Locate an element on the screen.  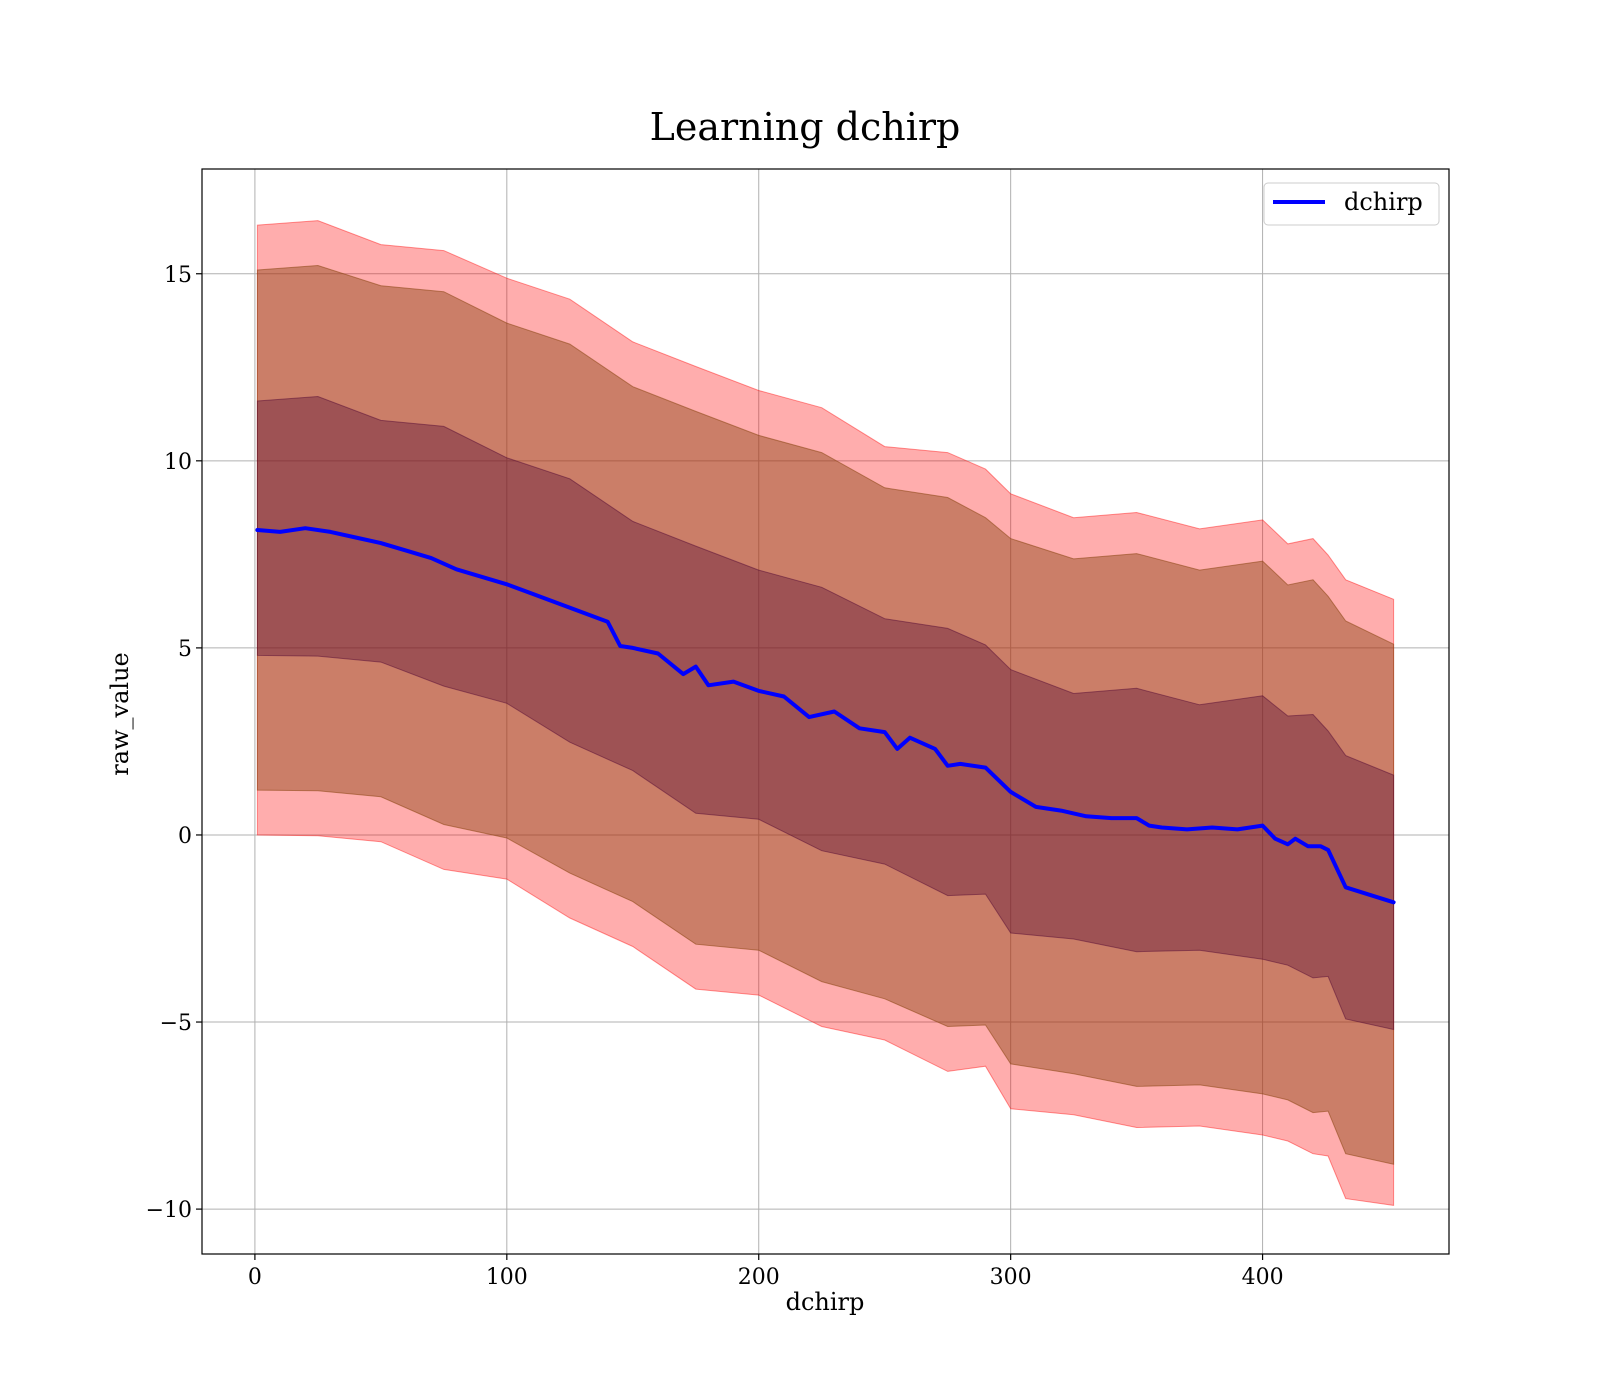
y-tick-label-3: 5 is located at coordinates (185, 649).